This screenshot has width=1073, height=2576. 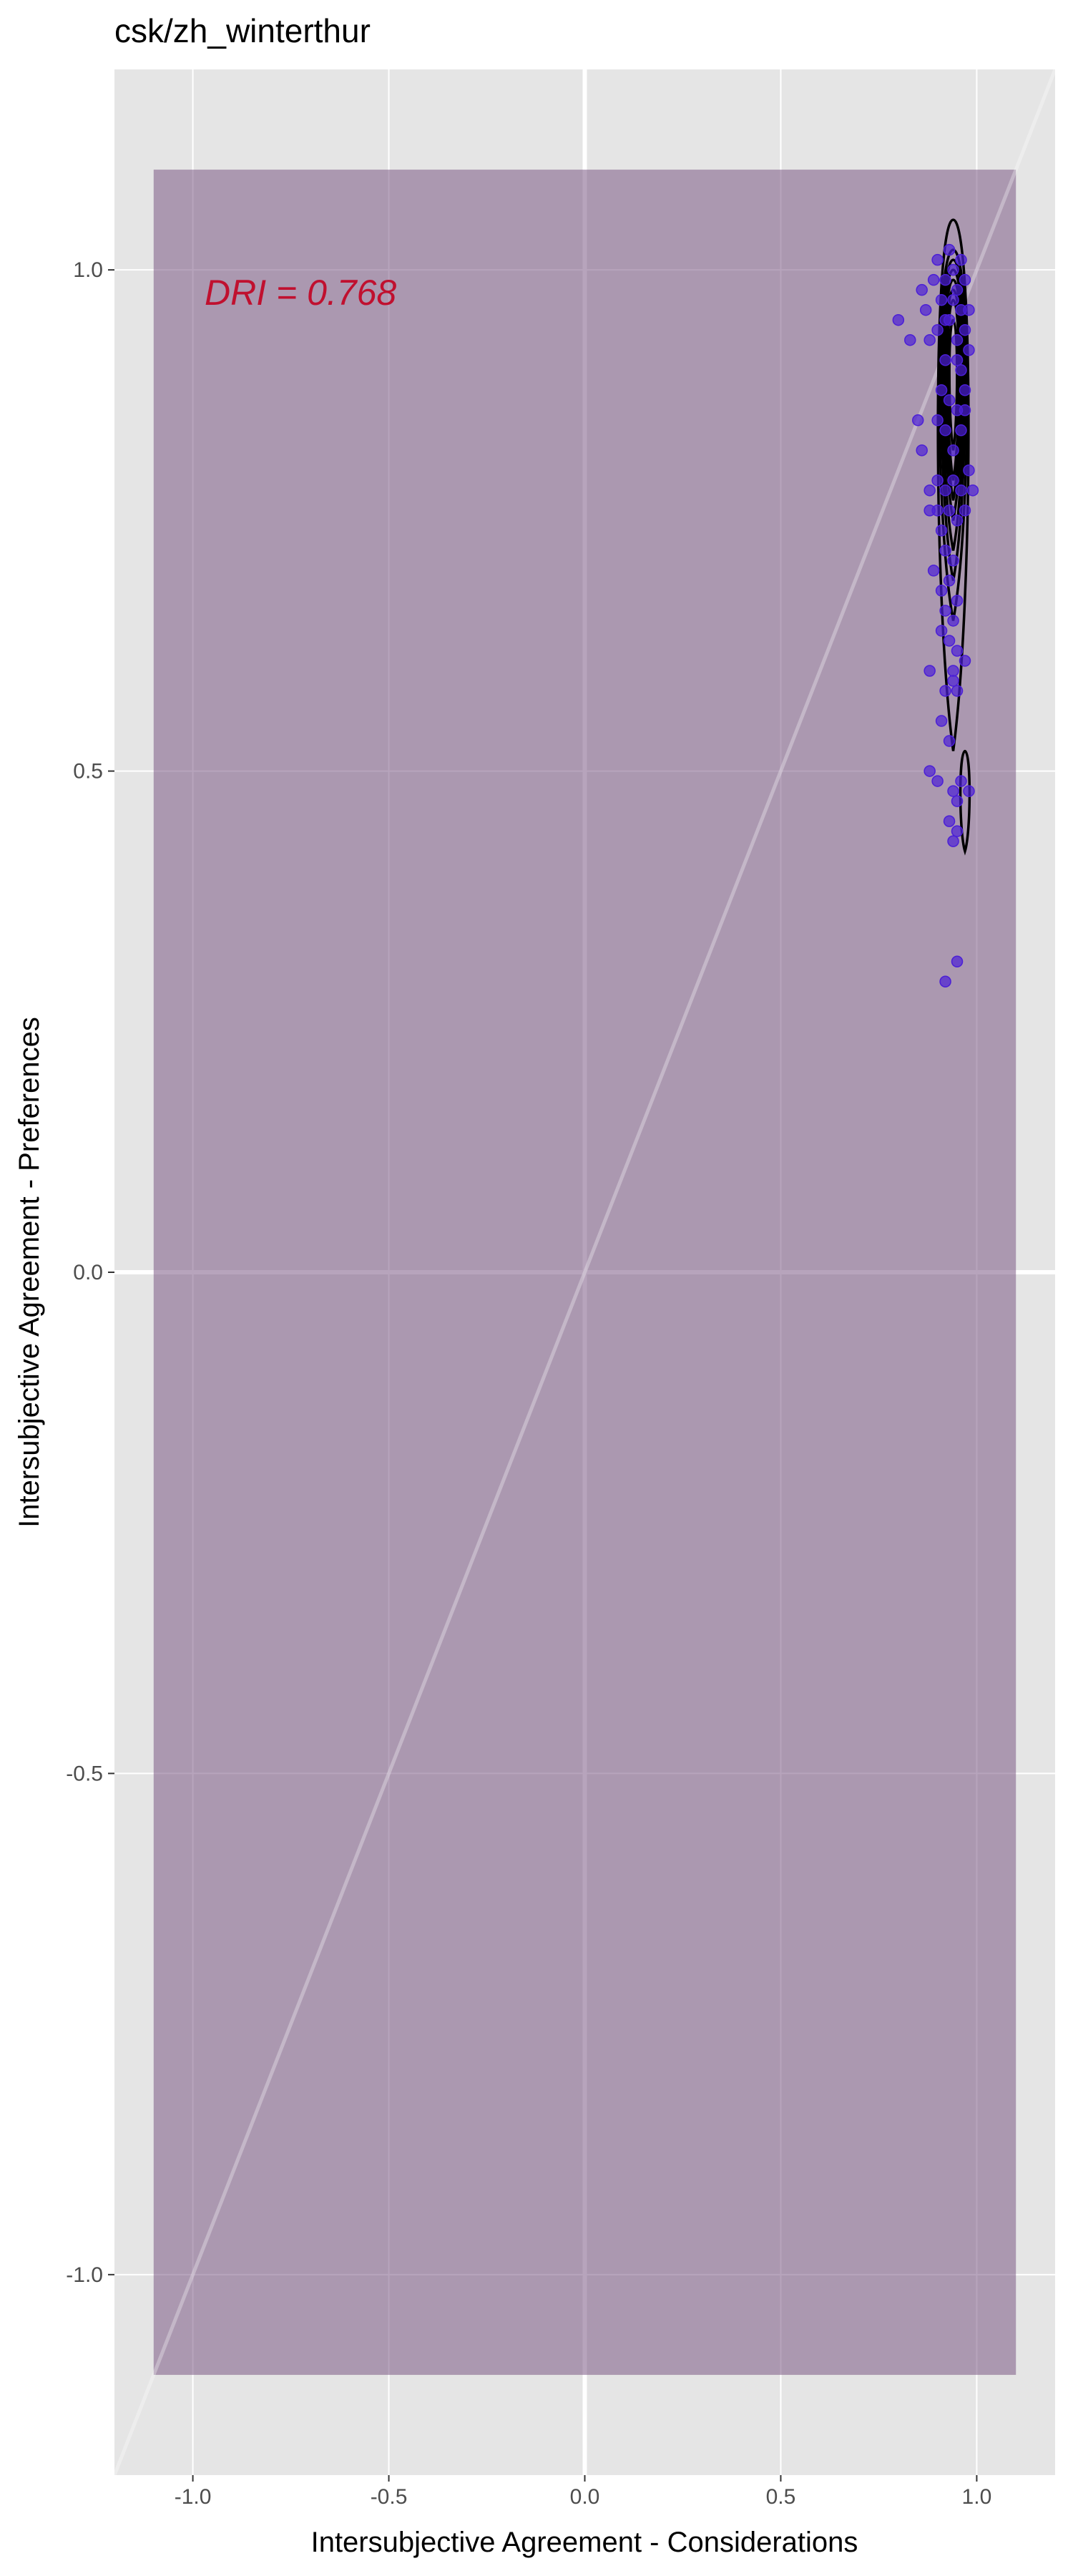 What do you see at coordinates (194, 2497) in the screenshot?
I see `x-tick-label: -1.0` at bounding box center [194, 2497].